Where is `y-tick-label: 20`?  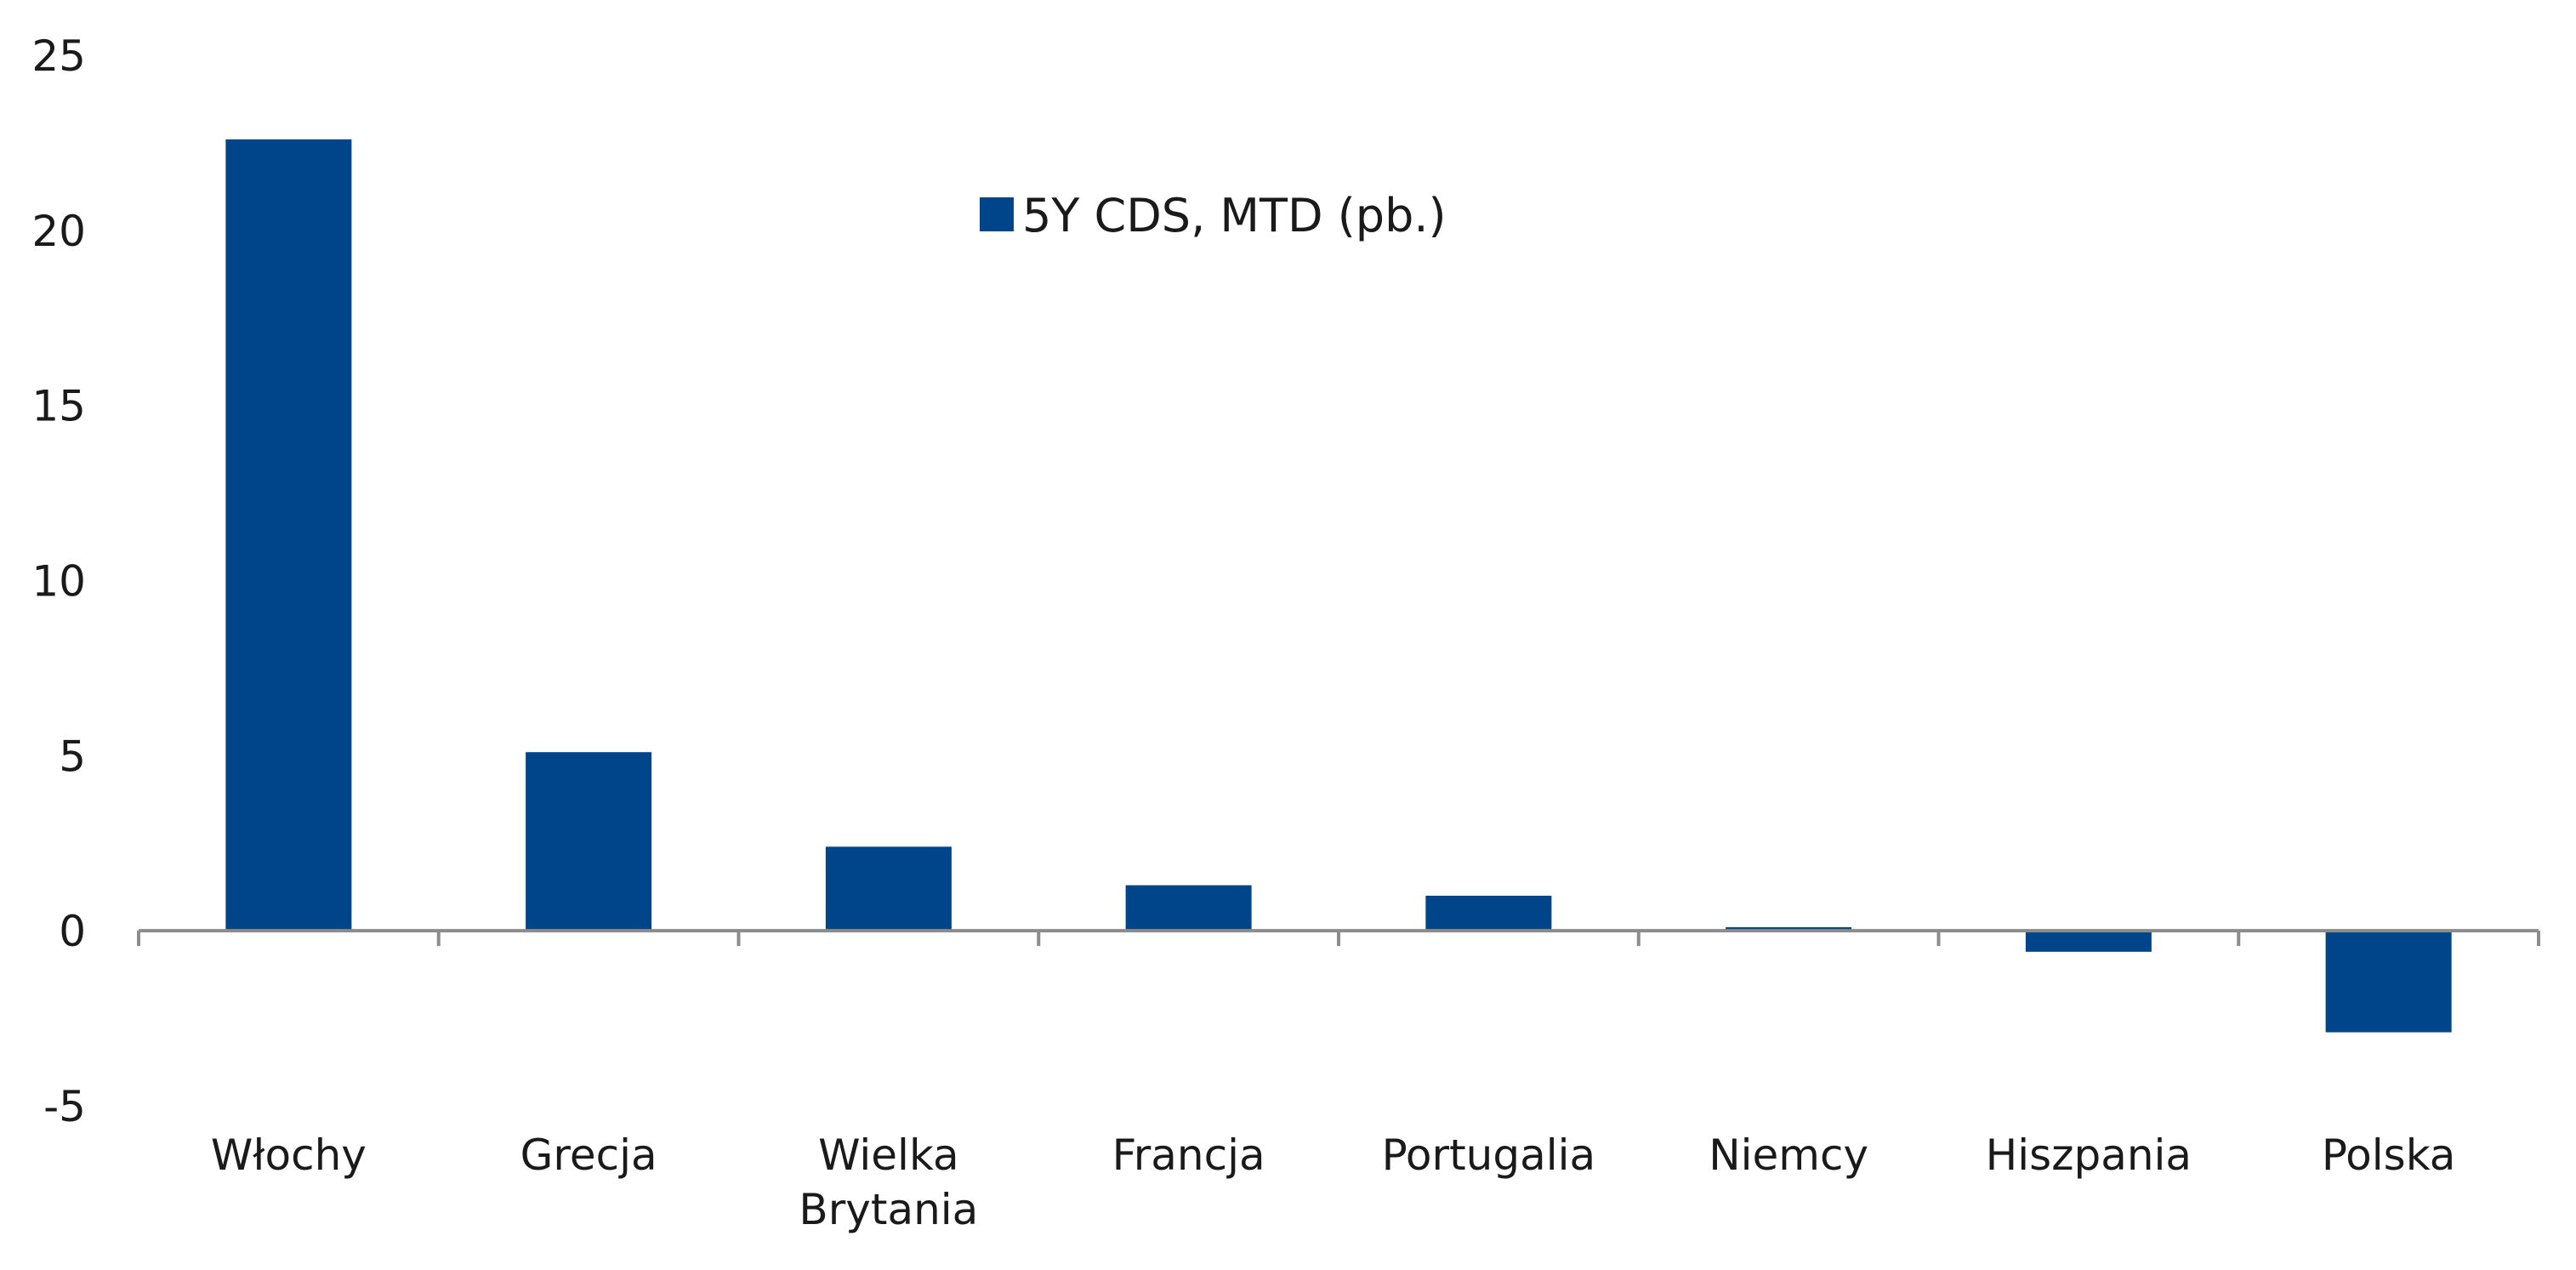
y-tick-label: 20 is located at coordinates (58, 231).